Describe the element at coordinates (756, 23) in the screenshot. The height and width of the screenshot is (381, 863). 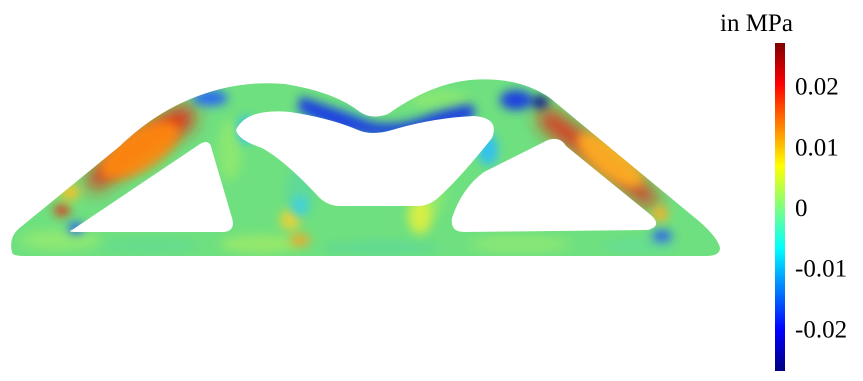
I see `colorbar-unit-label: in MPa` at that location.